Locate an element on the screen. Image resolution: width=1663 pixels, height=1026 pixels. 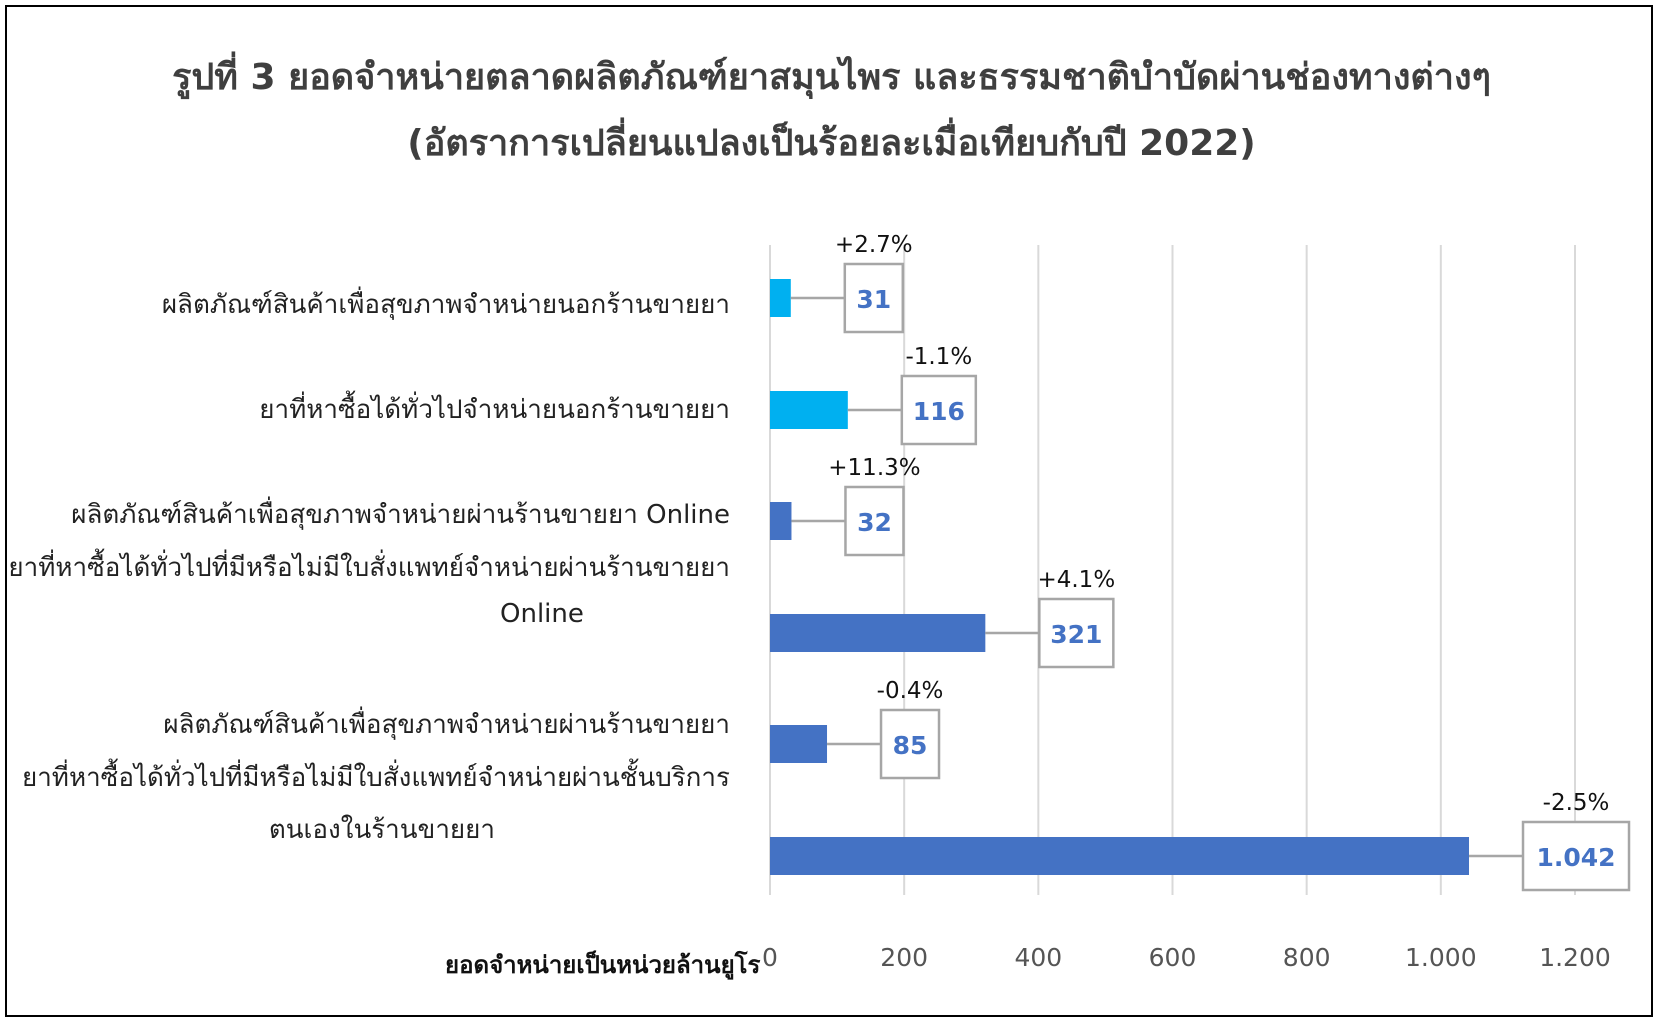
change-percent-label: -2.5% is located at coordinates (1576, 803).